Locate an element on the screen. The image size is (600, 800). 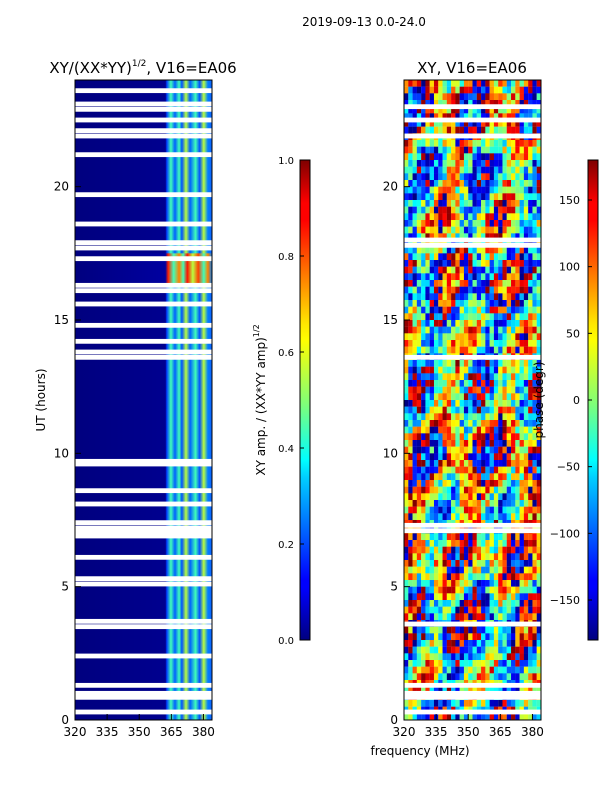
phase-ytick-label: 15 is located at coordinates (390, 320).